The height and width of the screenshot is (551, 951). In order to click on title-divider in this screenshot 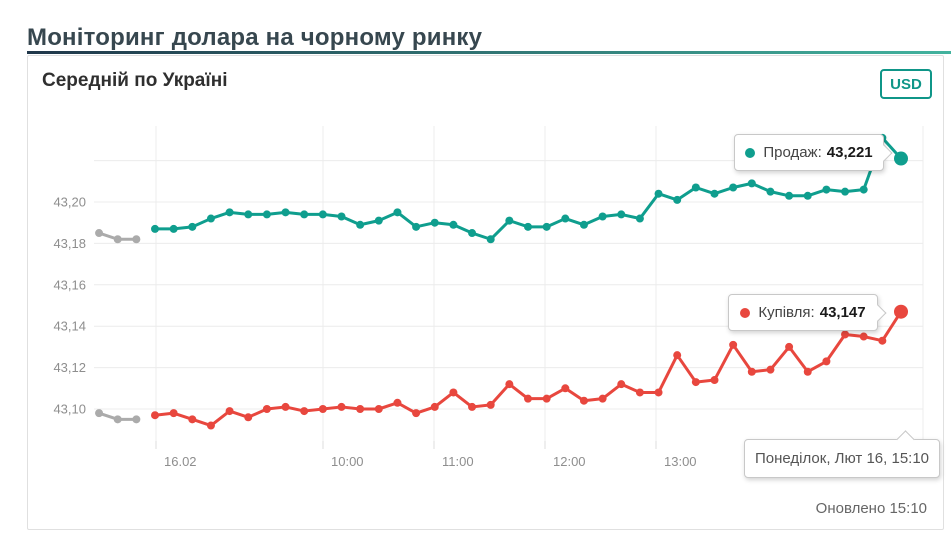, I will do `click(489, 52)`.